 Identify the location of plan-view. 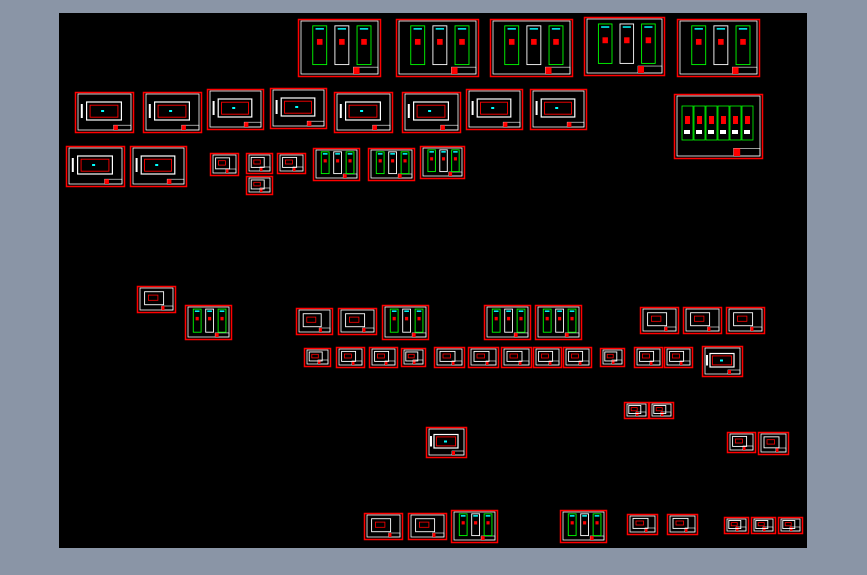
(363, 111).